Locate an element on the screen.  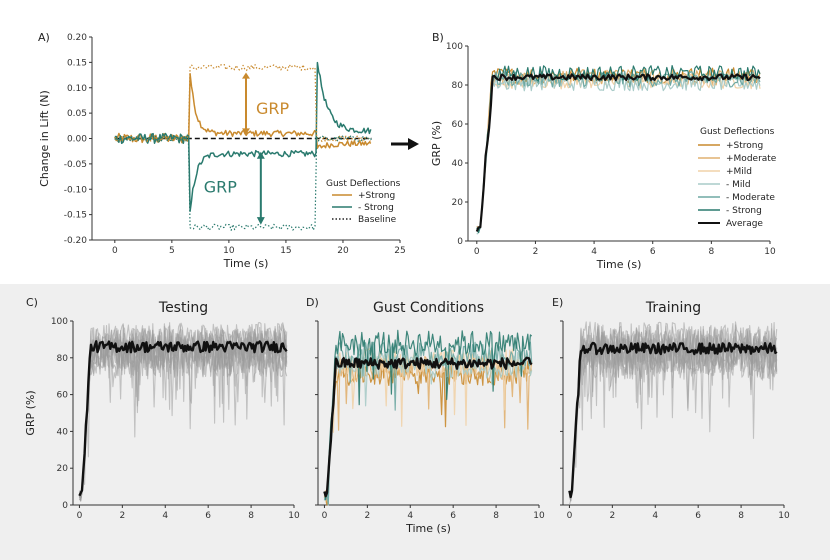
y-tick-label: -0.05 is located at coordinates (75, 165).